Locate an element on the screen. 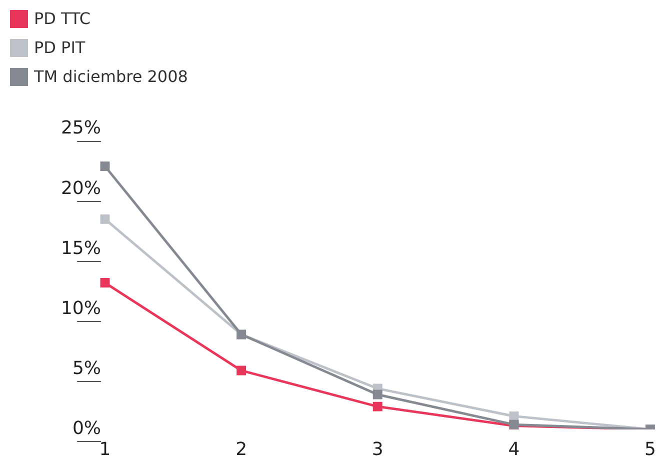 The width and height of the screenshot is (666, 471). legend-label: PD TTC is located at coordinates (62, 18).